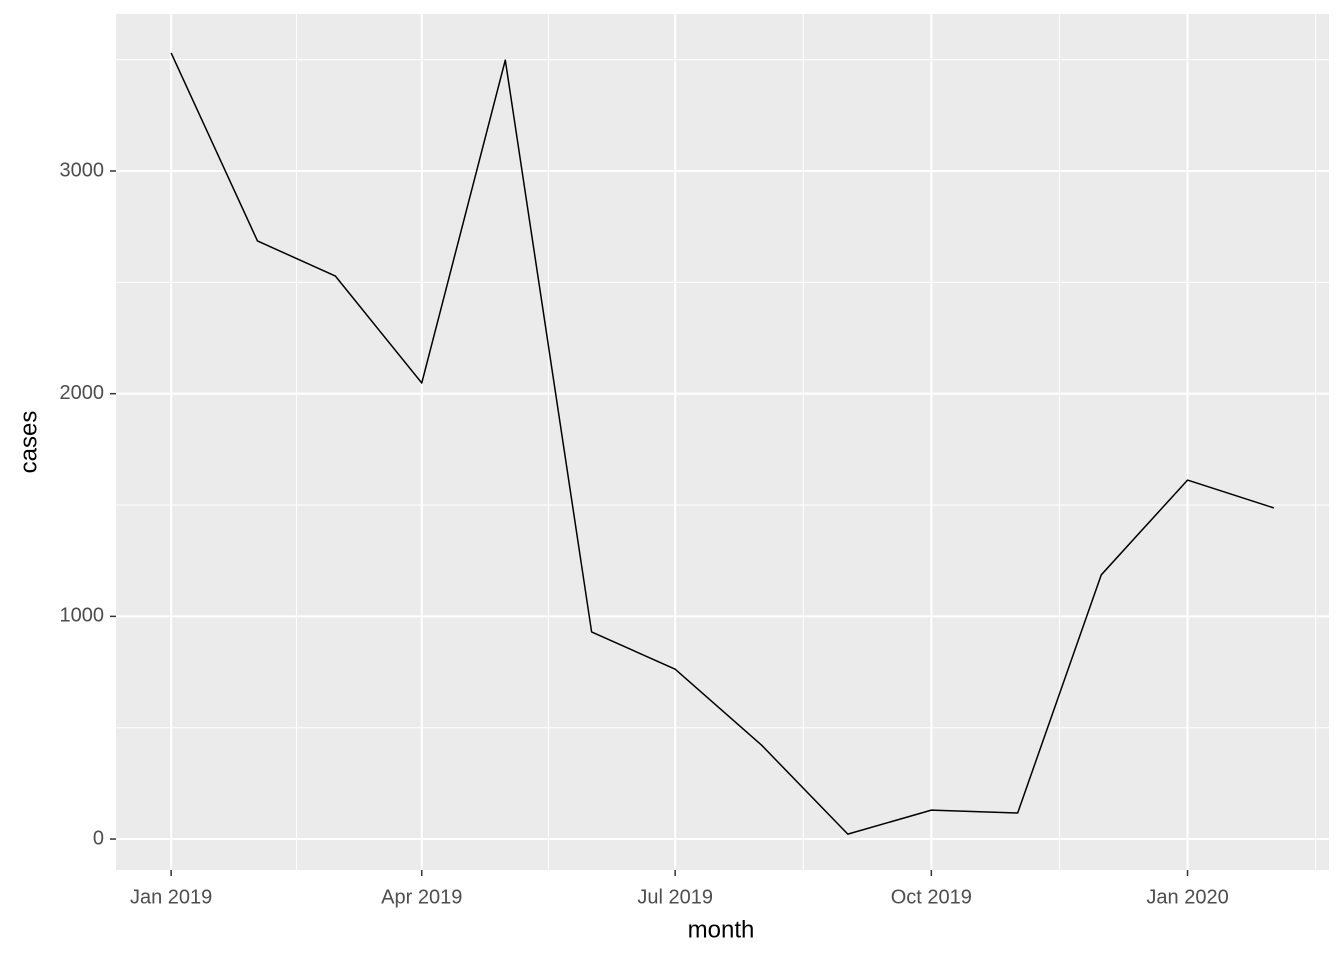  Describe the element at coordinates (171, 897) in the screenshot. I see `x-tick-label: Jan 2019` at that location.